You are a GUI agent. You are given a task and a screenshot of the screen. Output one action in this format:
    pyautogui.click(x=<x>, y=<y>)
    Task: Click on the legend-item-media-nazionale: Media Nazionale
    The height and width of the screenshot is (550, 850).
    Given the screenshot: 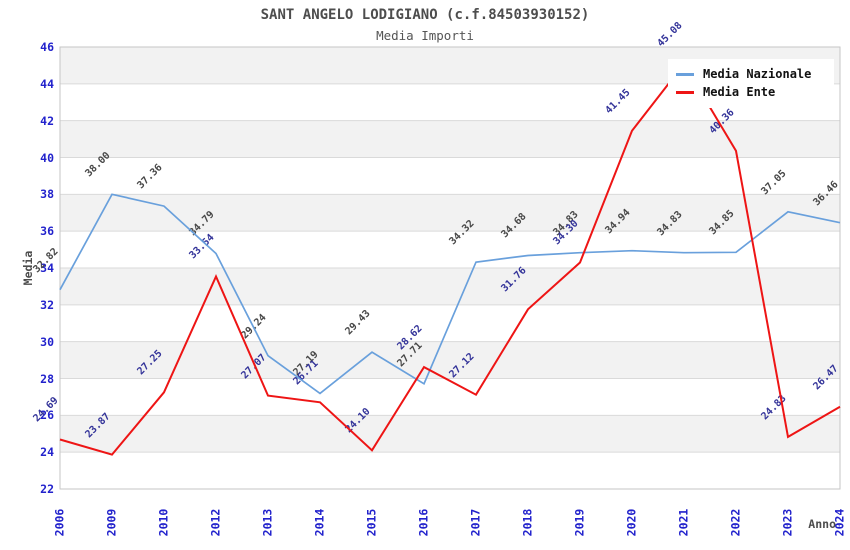 What is the action you would take?
    pyautogui.click(x=751, y=74)
    